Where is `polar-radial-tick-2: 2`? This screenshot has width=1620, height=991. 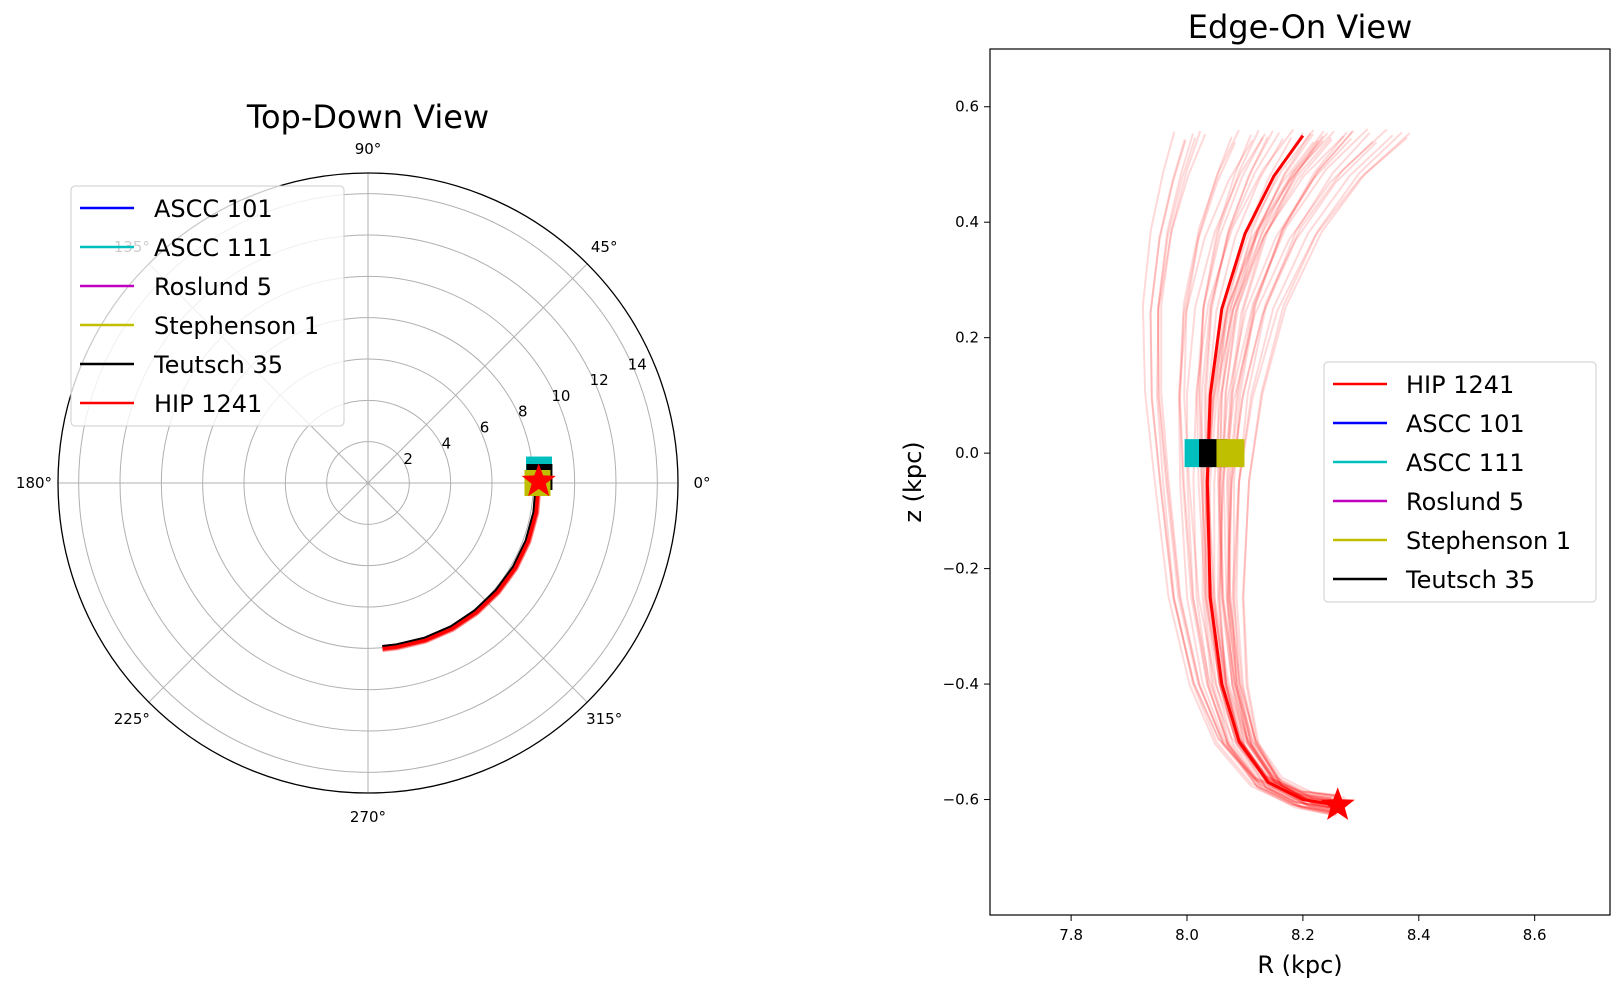
polar-radial-tick-2: 2 is located at coordinates (408, 459).